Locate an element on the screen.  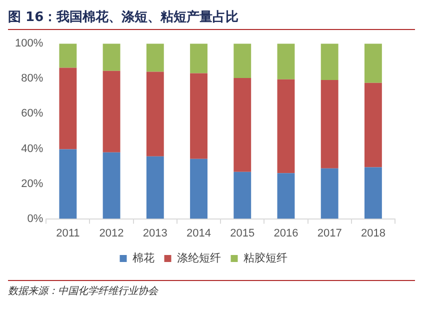
x-tick-label: 2016 is located at coordinates (286, 233).